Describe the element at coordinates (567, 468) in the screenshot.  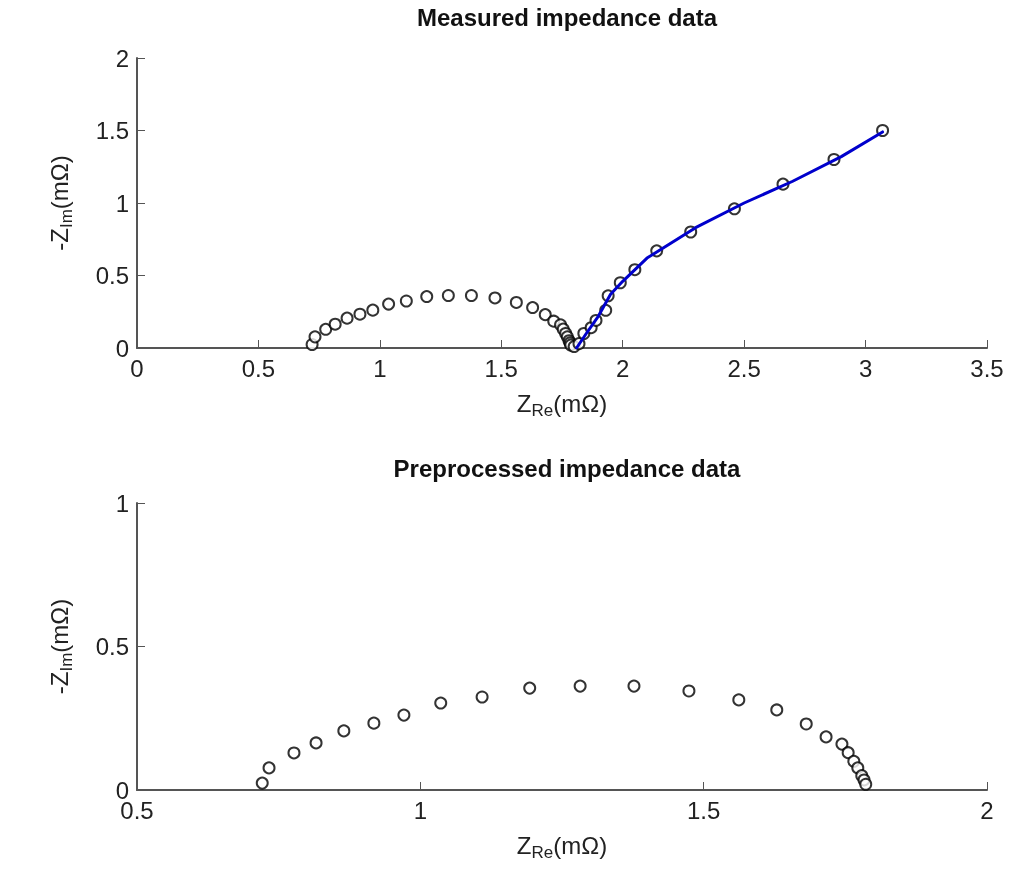
I see `chart-title: Preprocessed impedance data` at that location.